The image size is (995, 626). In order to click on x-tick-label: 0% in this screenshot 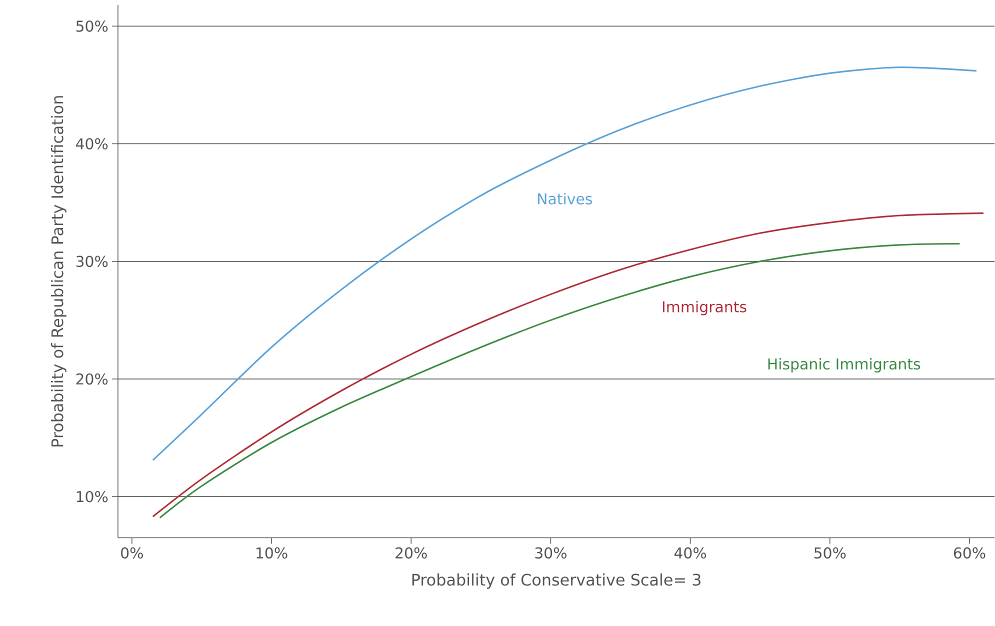, I will do `click(132, 553)`.